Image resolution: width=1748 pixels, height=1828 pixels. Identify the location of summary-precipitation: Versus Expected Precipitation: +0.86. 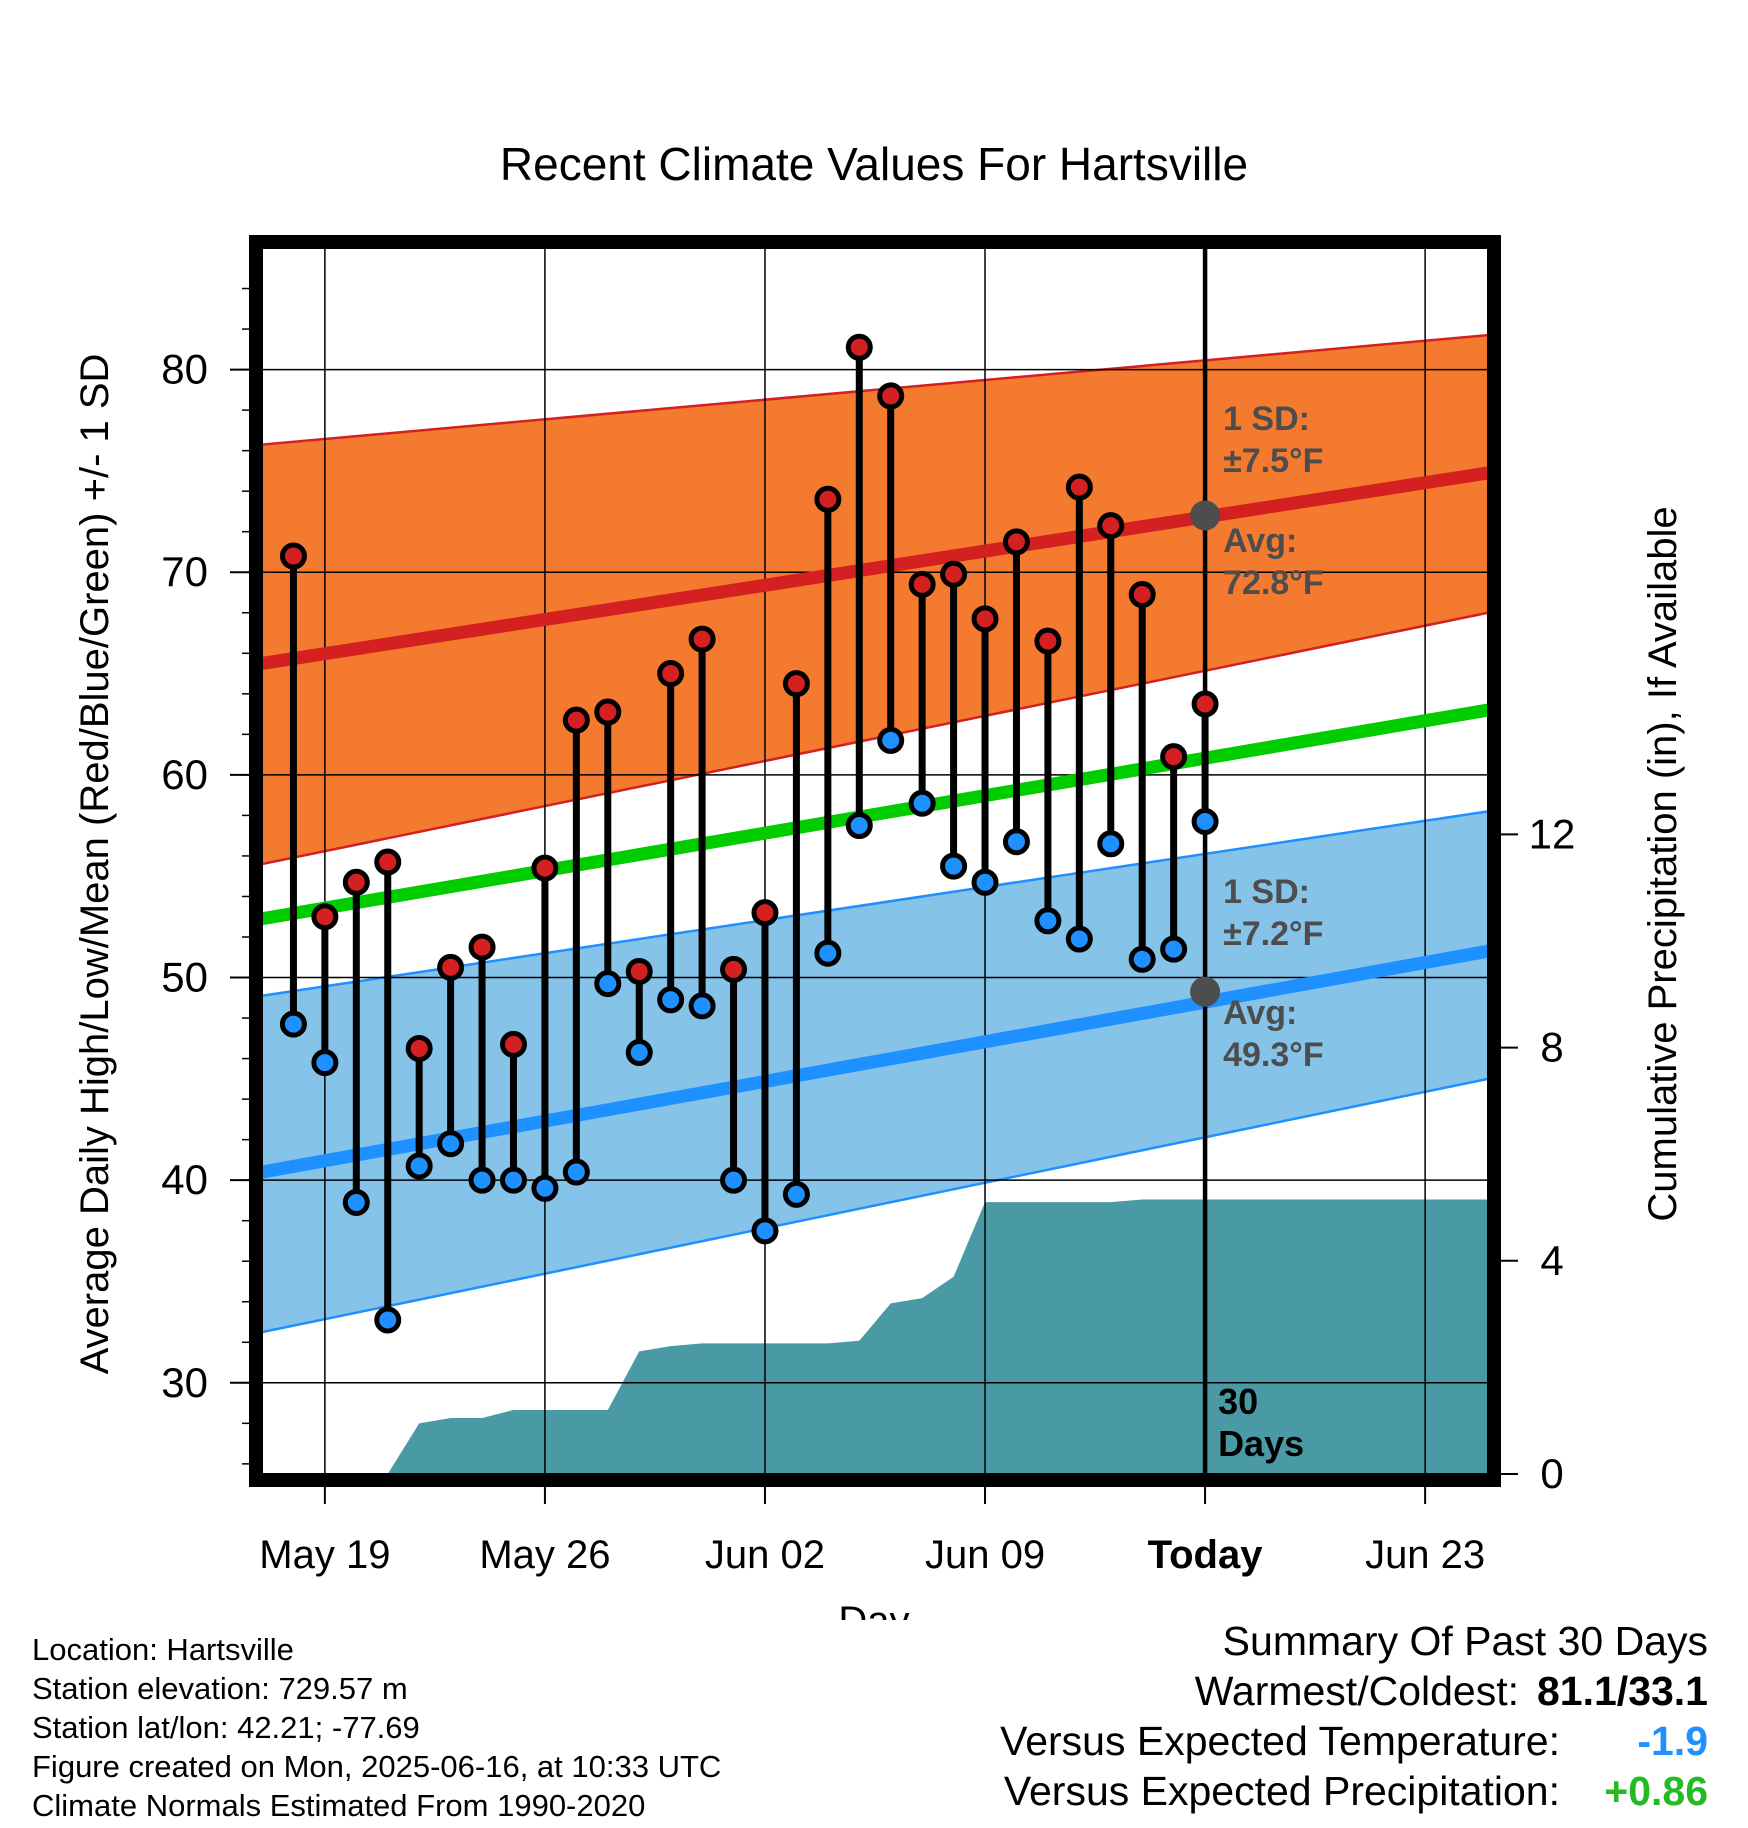
(1354, 1791).